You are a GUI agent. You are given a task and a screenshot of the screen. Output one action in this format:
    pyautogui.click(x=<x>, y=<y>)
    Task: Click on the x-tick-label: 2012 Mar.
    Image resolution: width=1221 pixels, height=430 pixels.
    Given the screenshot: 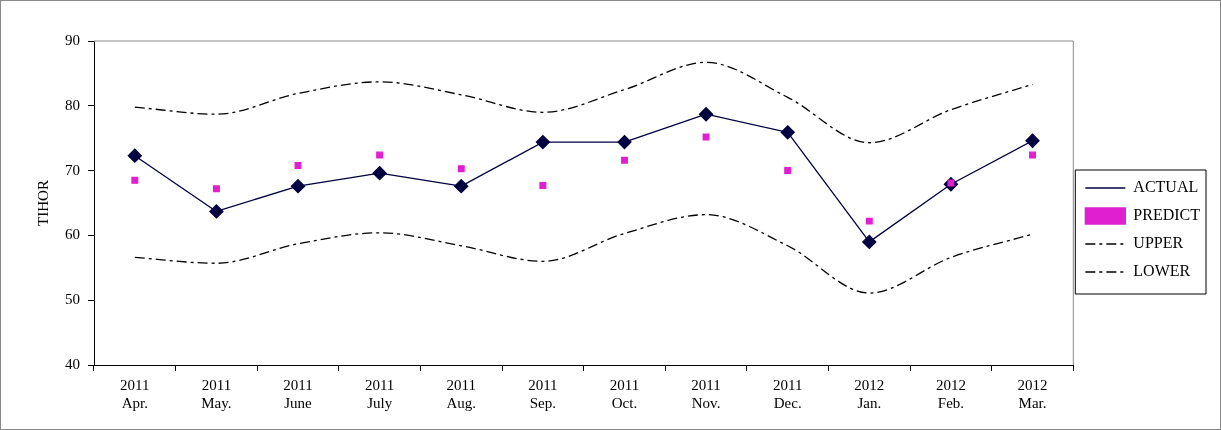 What is the action you would take?
    pyautogui.click(x=1032, y=393)
    